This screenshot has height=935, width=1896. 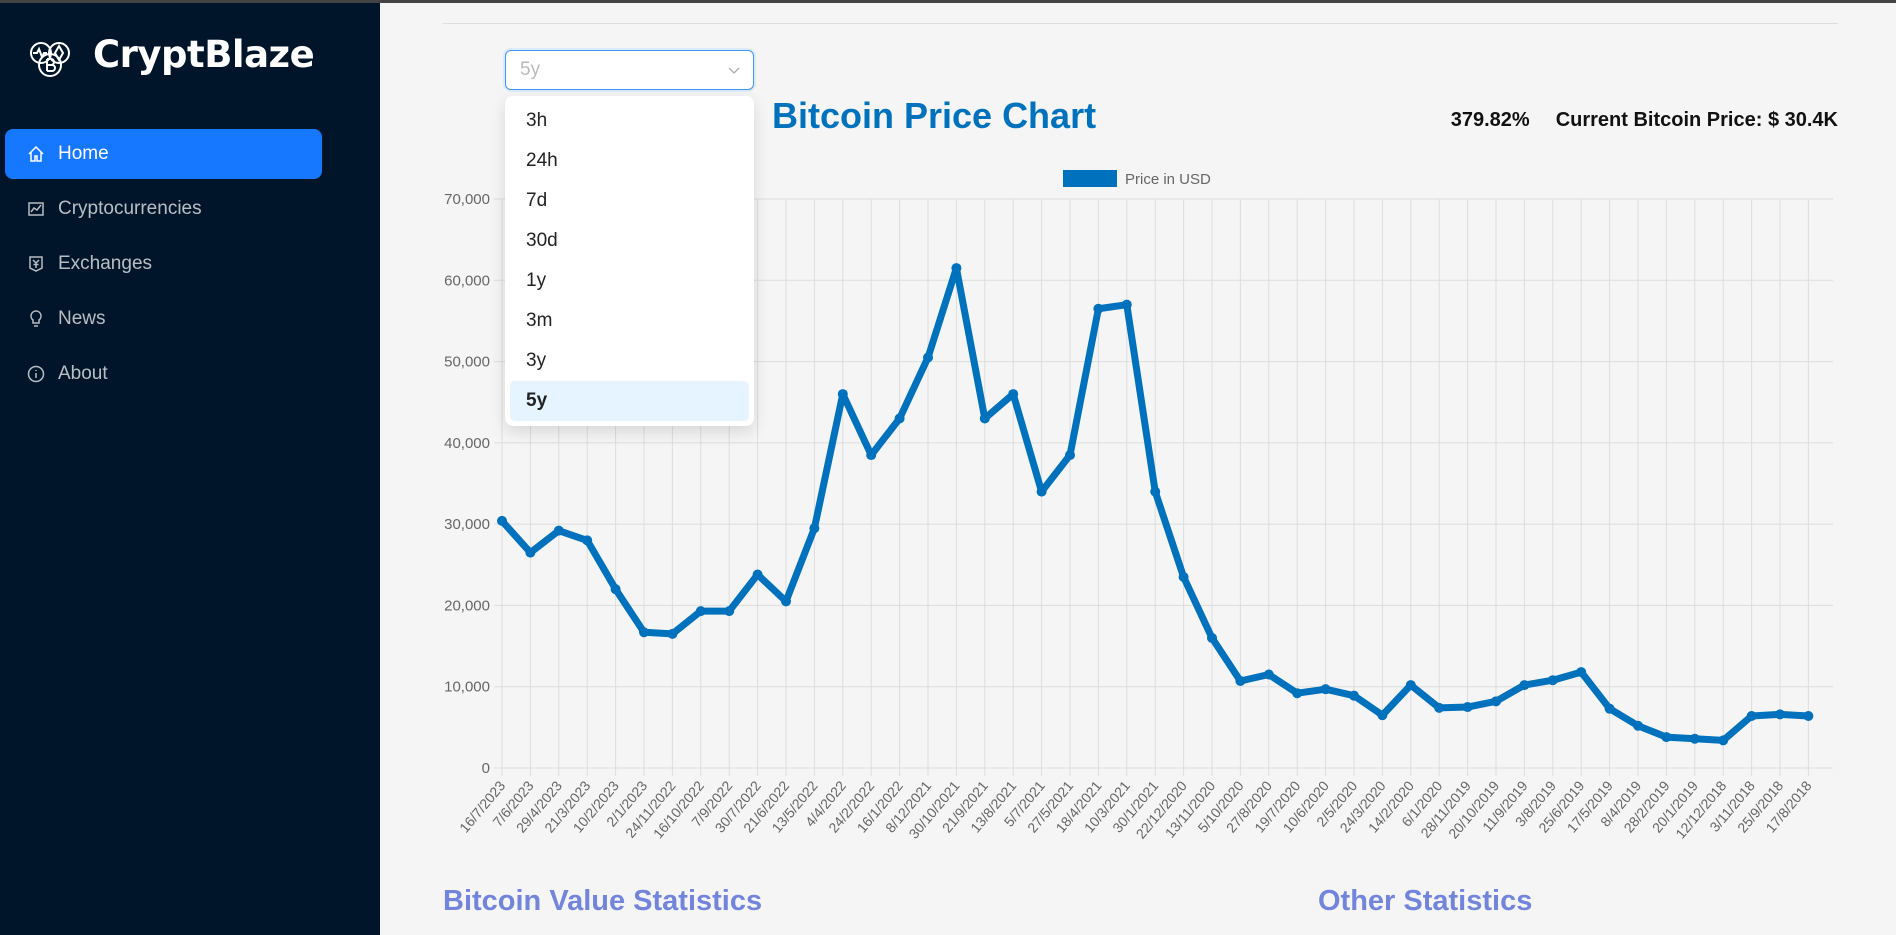 I want to click on period-option-5y: 5y, so click(x=629, y=401).